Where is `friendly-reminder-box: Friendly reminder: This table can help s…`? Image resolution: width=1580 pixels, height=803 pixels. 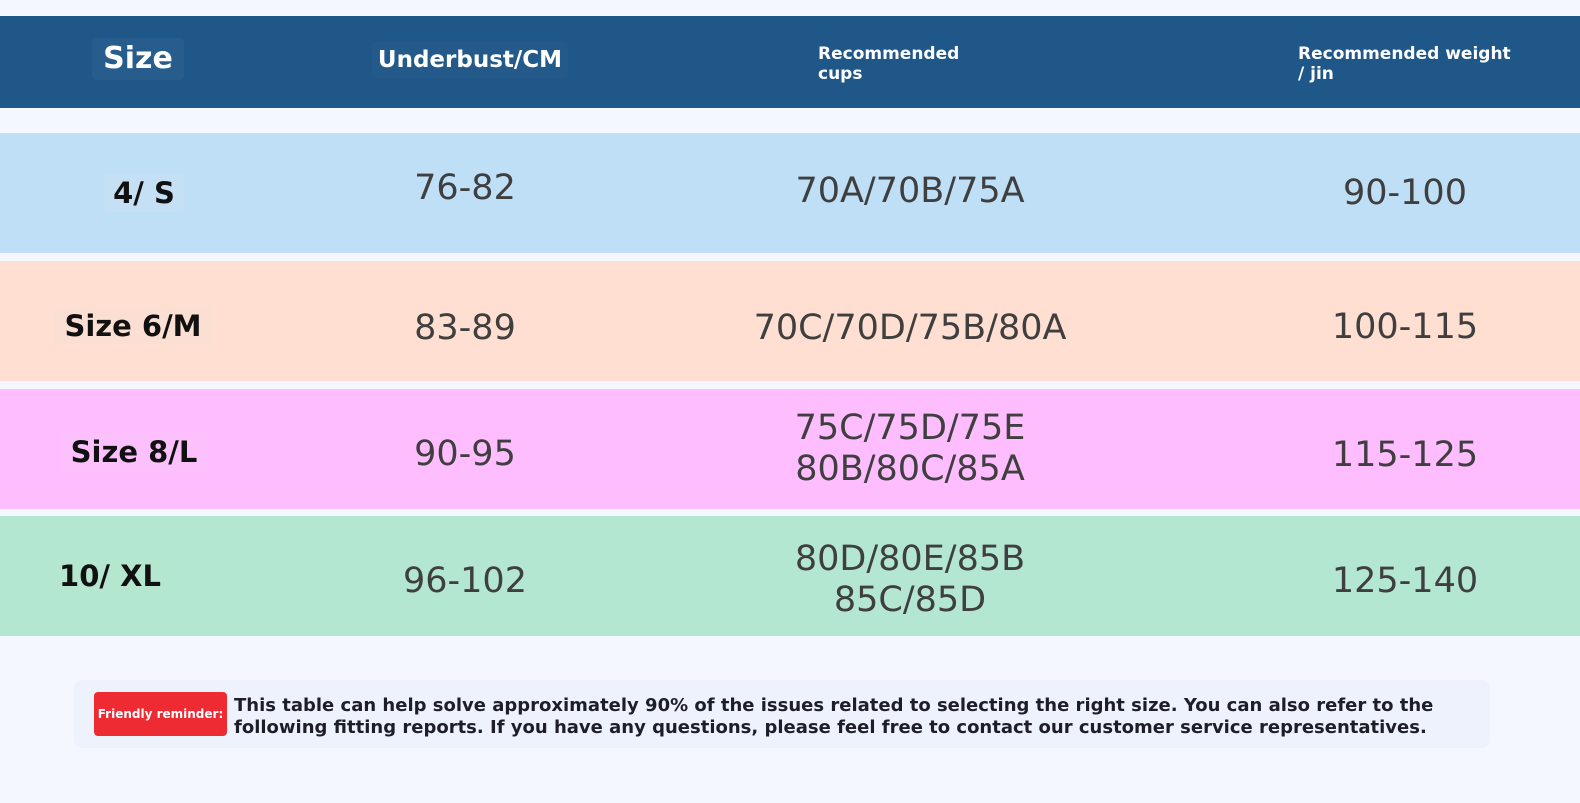
friendly-reminder-box: Friendly reminder: This table can help s… is located at coordinates (782, 714).